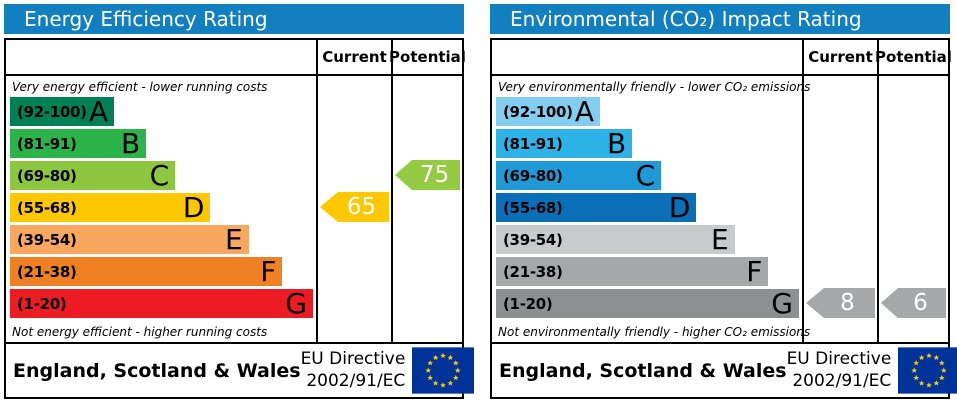 The height and width of the screenshot is (404, 957). What do you see at coordinates (920, 303) in the screenshot?
I see `potential-rating-value: 6` at bounding box center [920, 303].